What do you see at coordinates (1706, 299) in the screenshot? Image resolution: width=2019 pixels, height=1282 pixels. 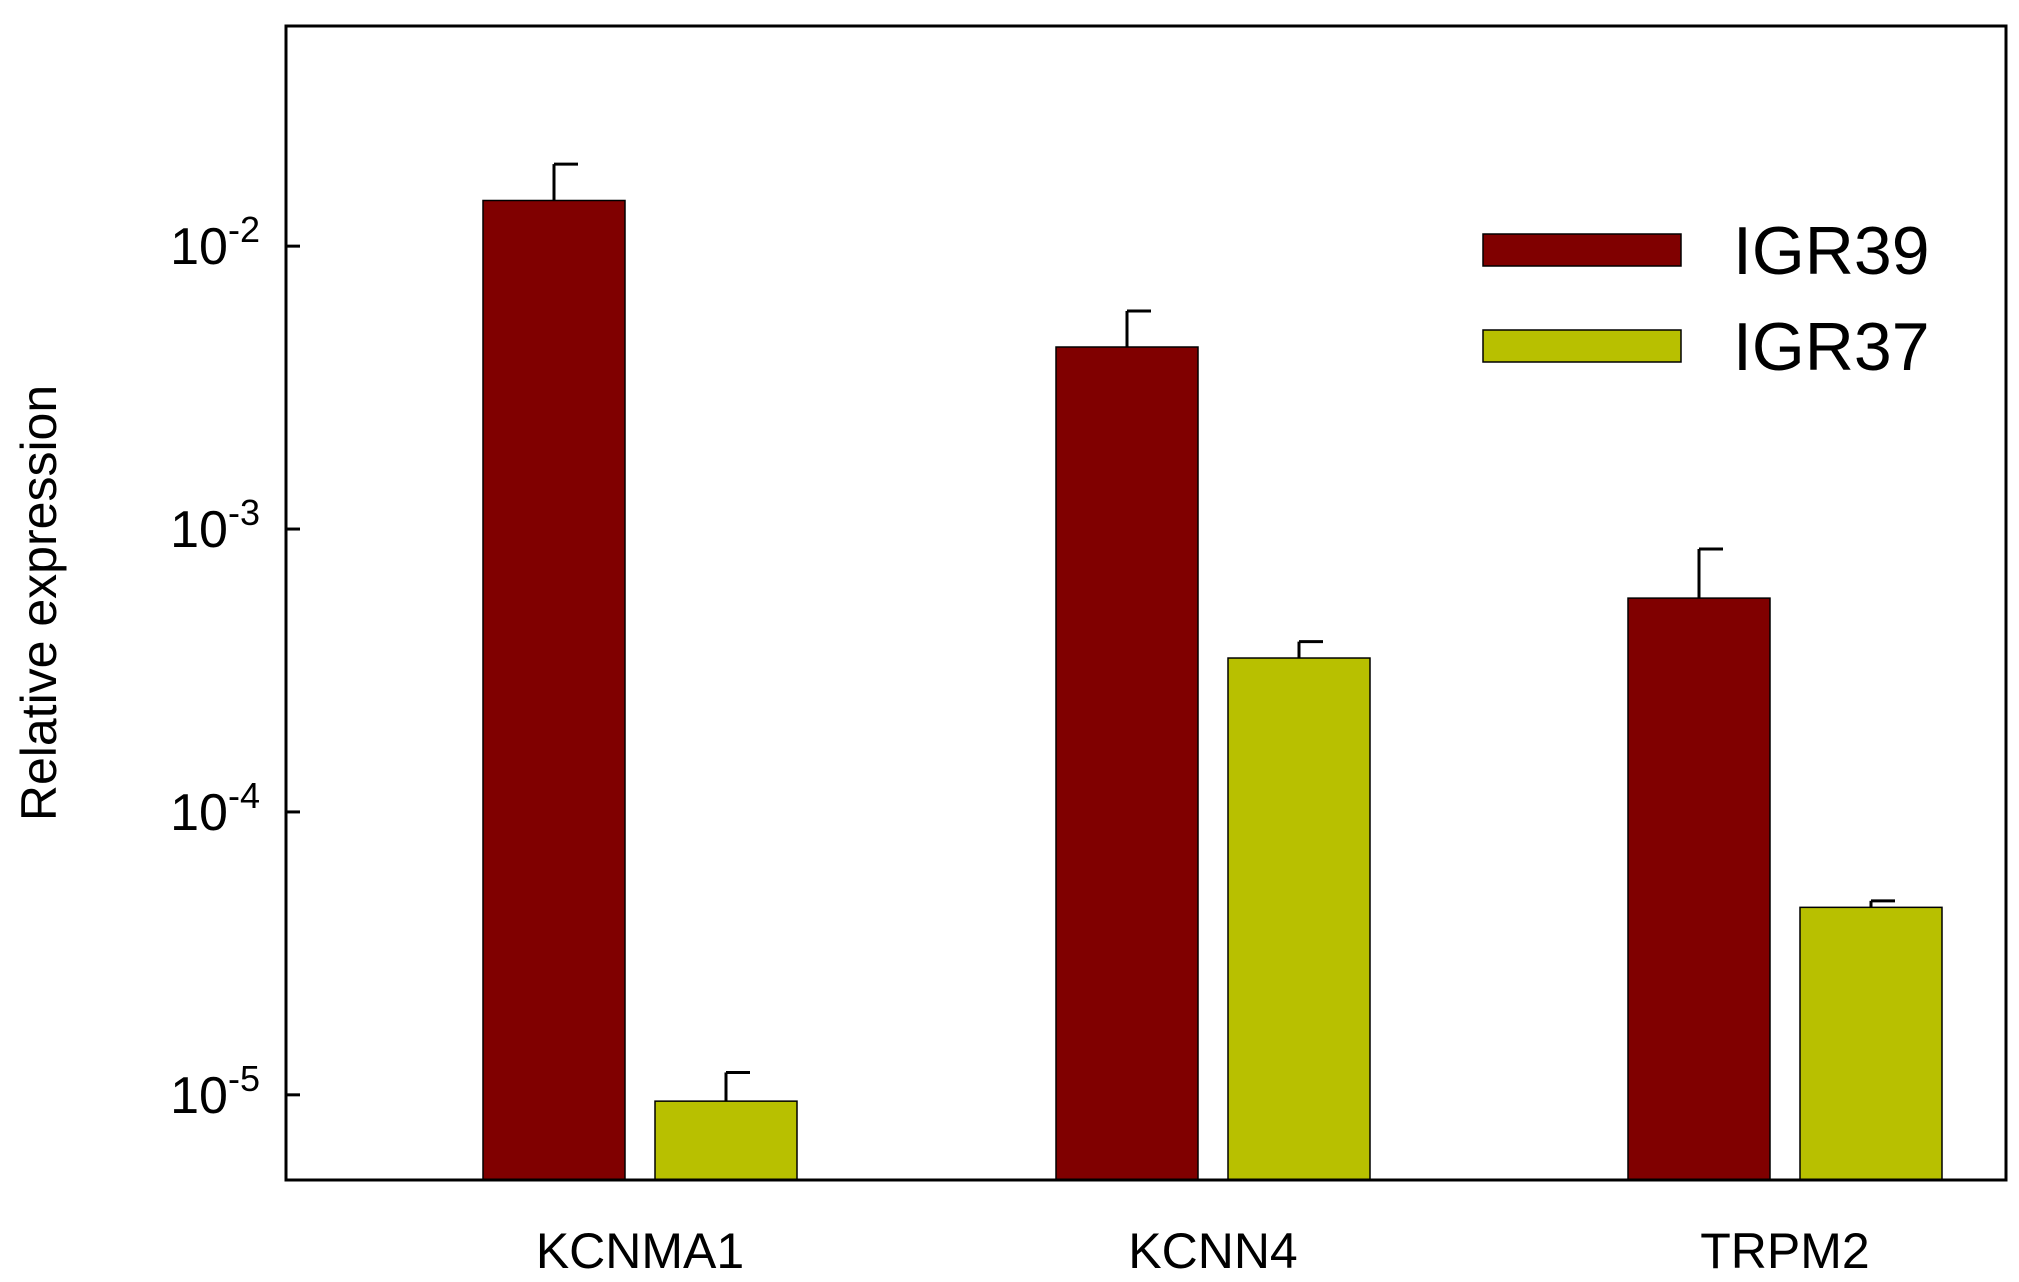 I see `legend: IGR39 IGR37` at bounding box center [1706, 299].